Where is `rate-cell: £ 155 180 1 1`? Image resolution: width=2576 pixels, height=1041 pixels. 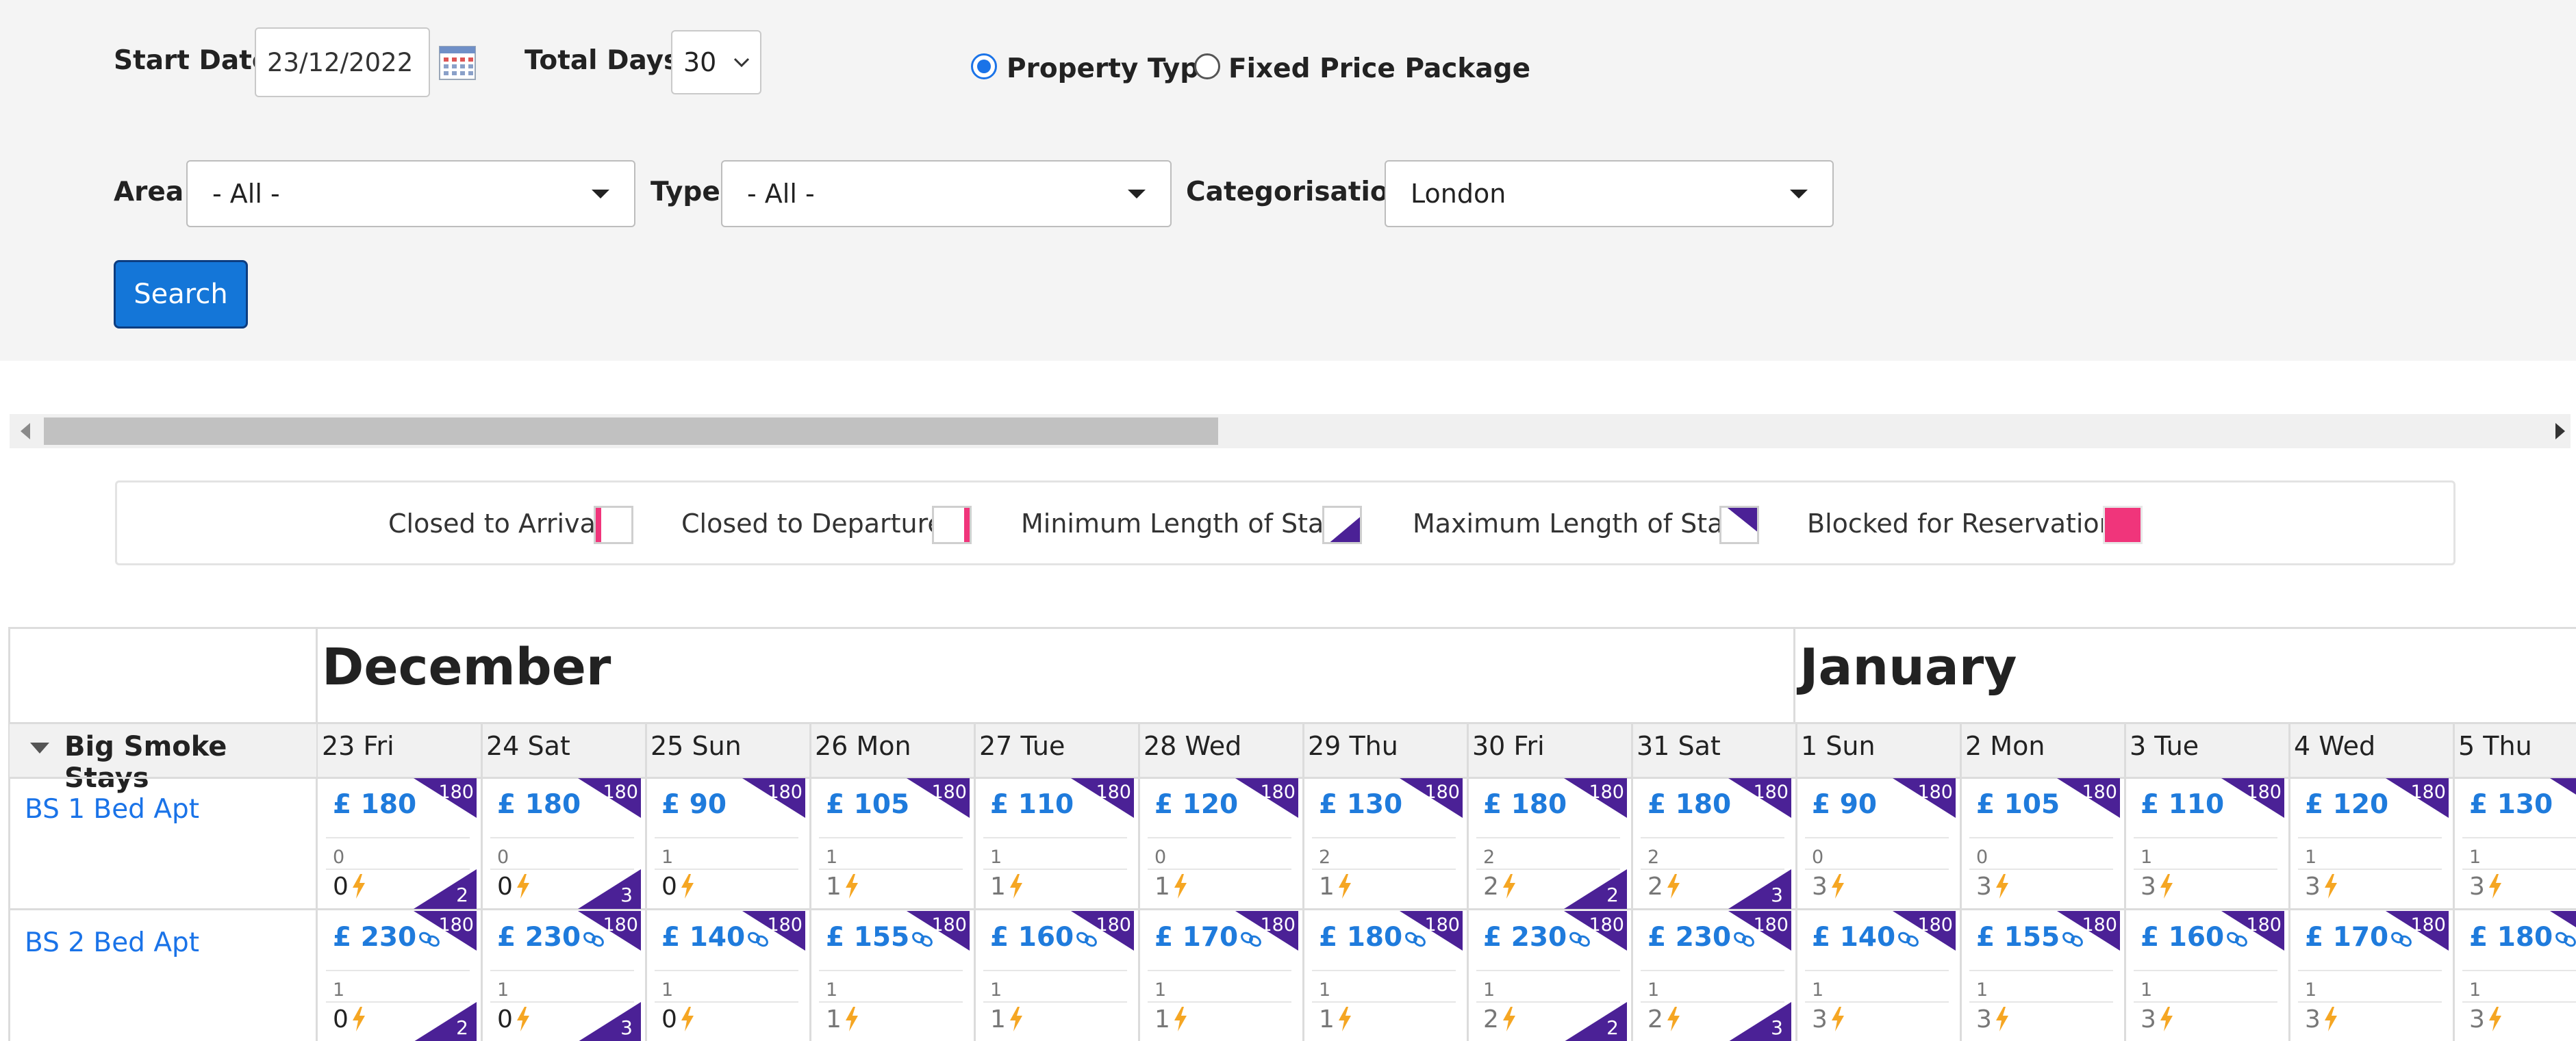
rate-cell: £ 155 180 1 1 is located at coordinates (891, 976).